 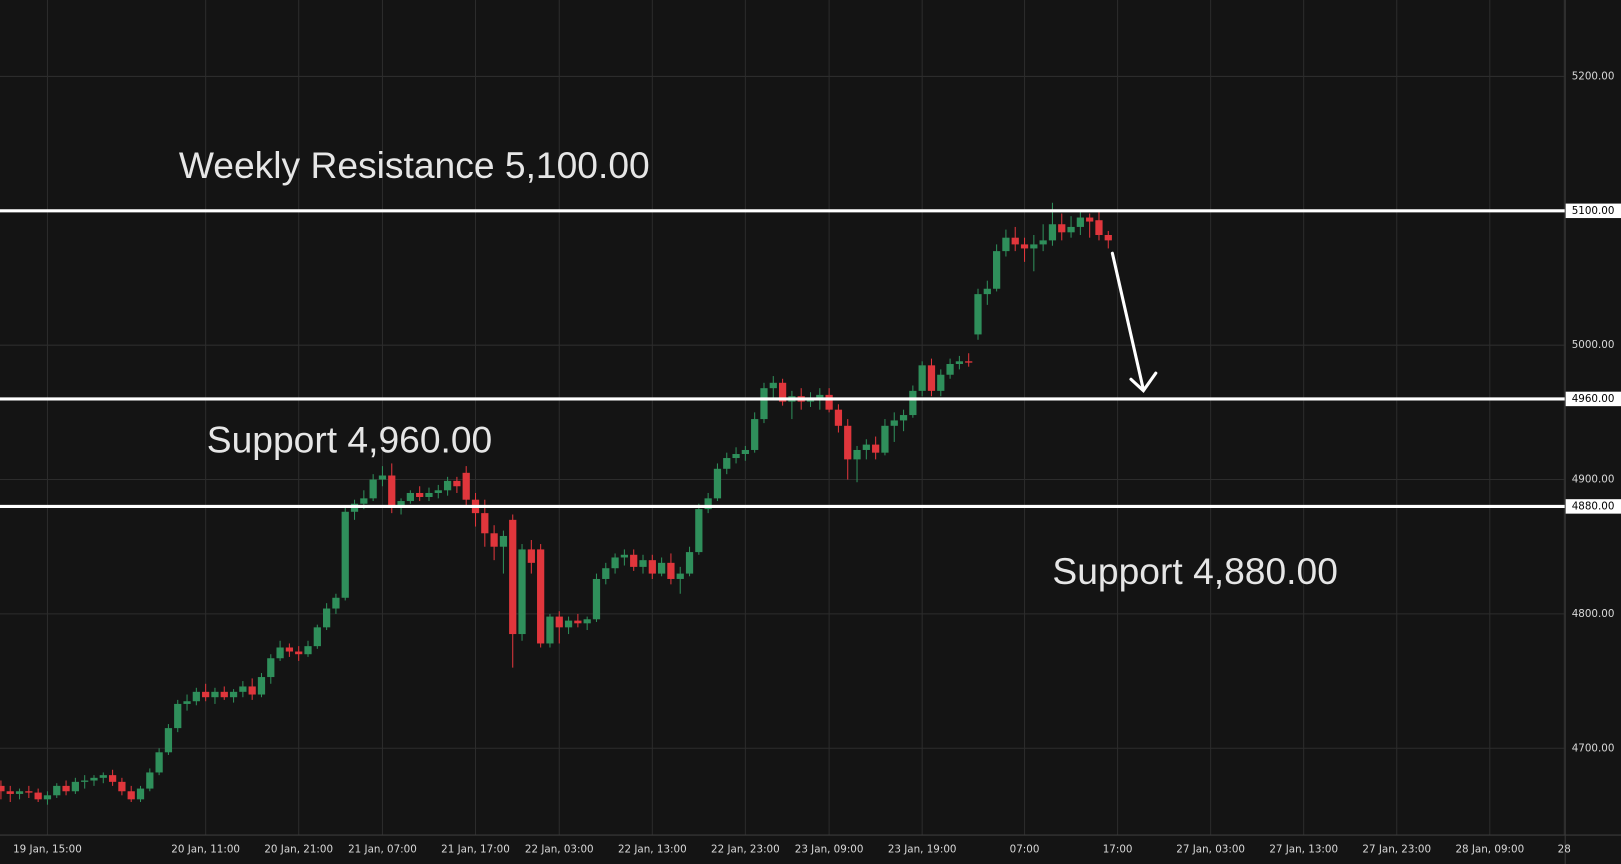 What do you see at coordinates (1127, 321) in the screenshot?
I see `arrow-shaft` at bounding box center [1127, 321].